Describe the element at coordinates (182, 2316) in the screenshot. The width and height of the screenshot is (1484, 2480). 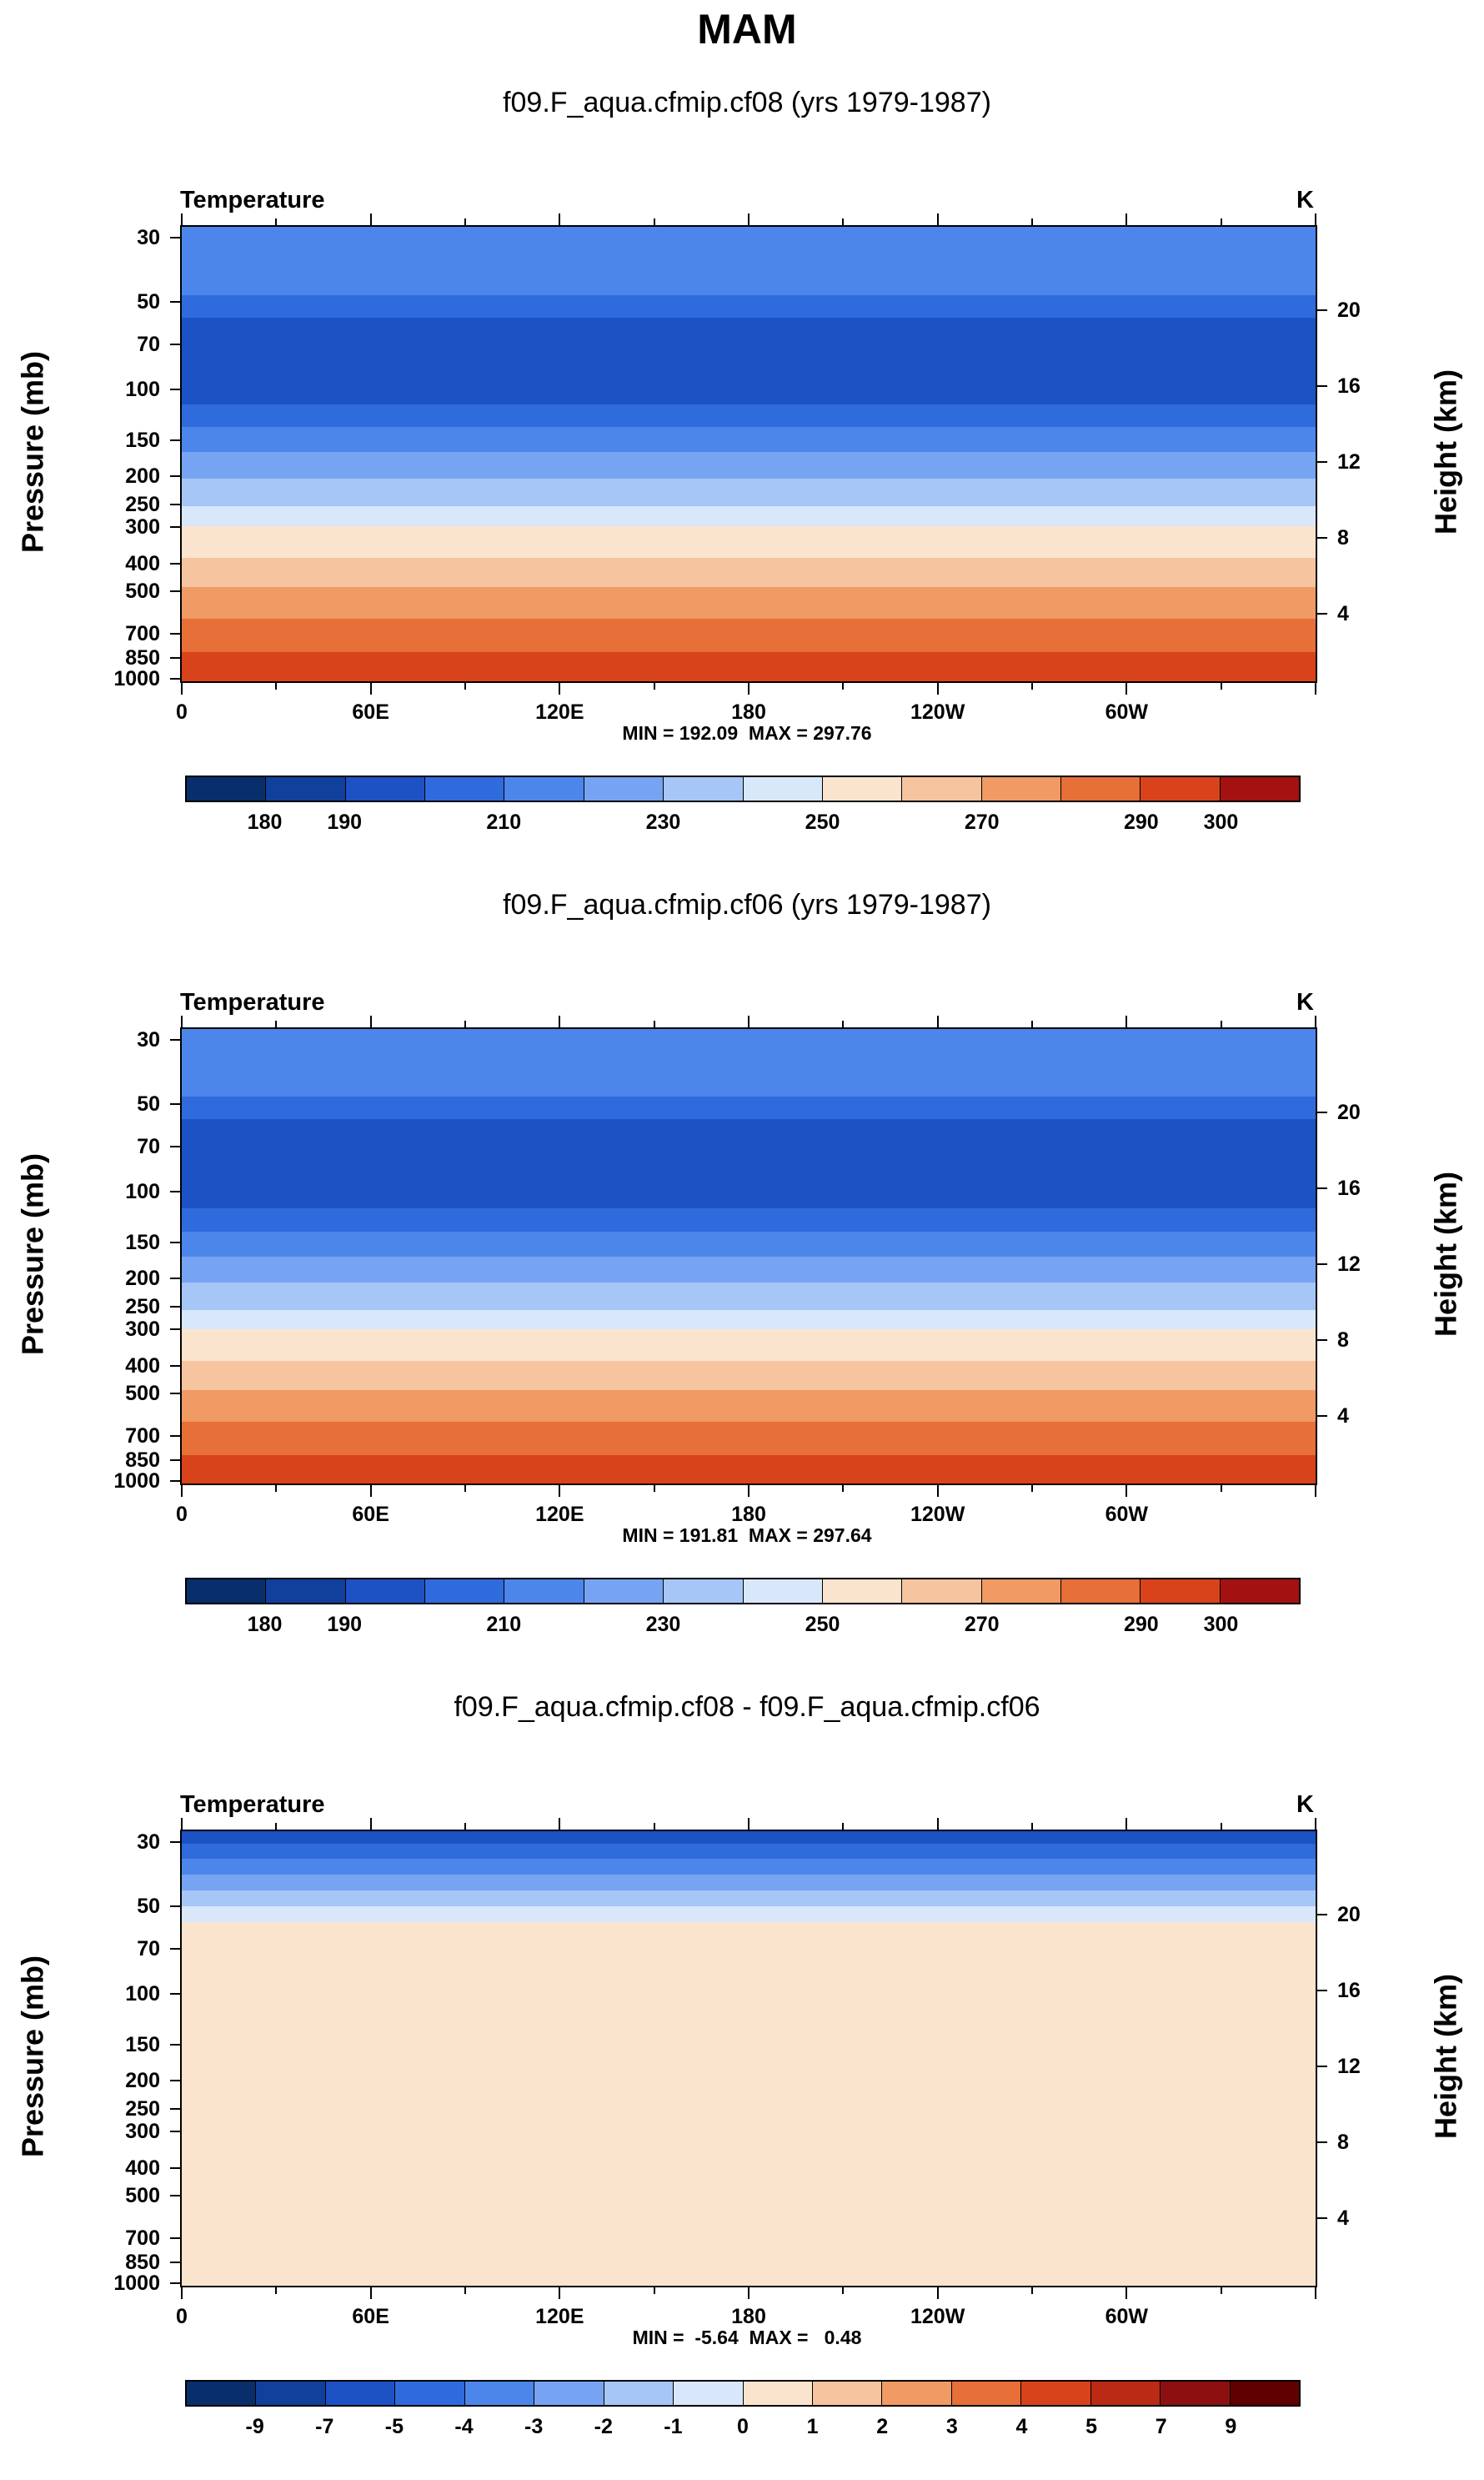
I see `longitude-tick-label: 0` at that location.